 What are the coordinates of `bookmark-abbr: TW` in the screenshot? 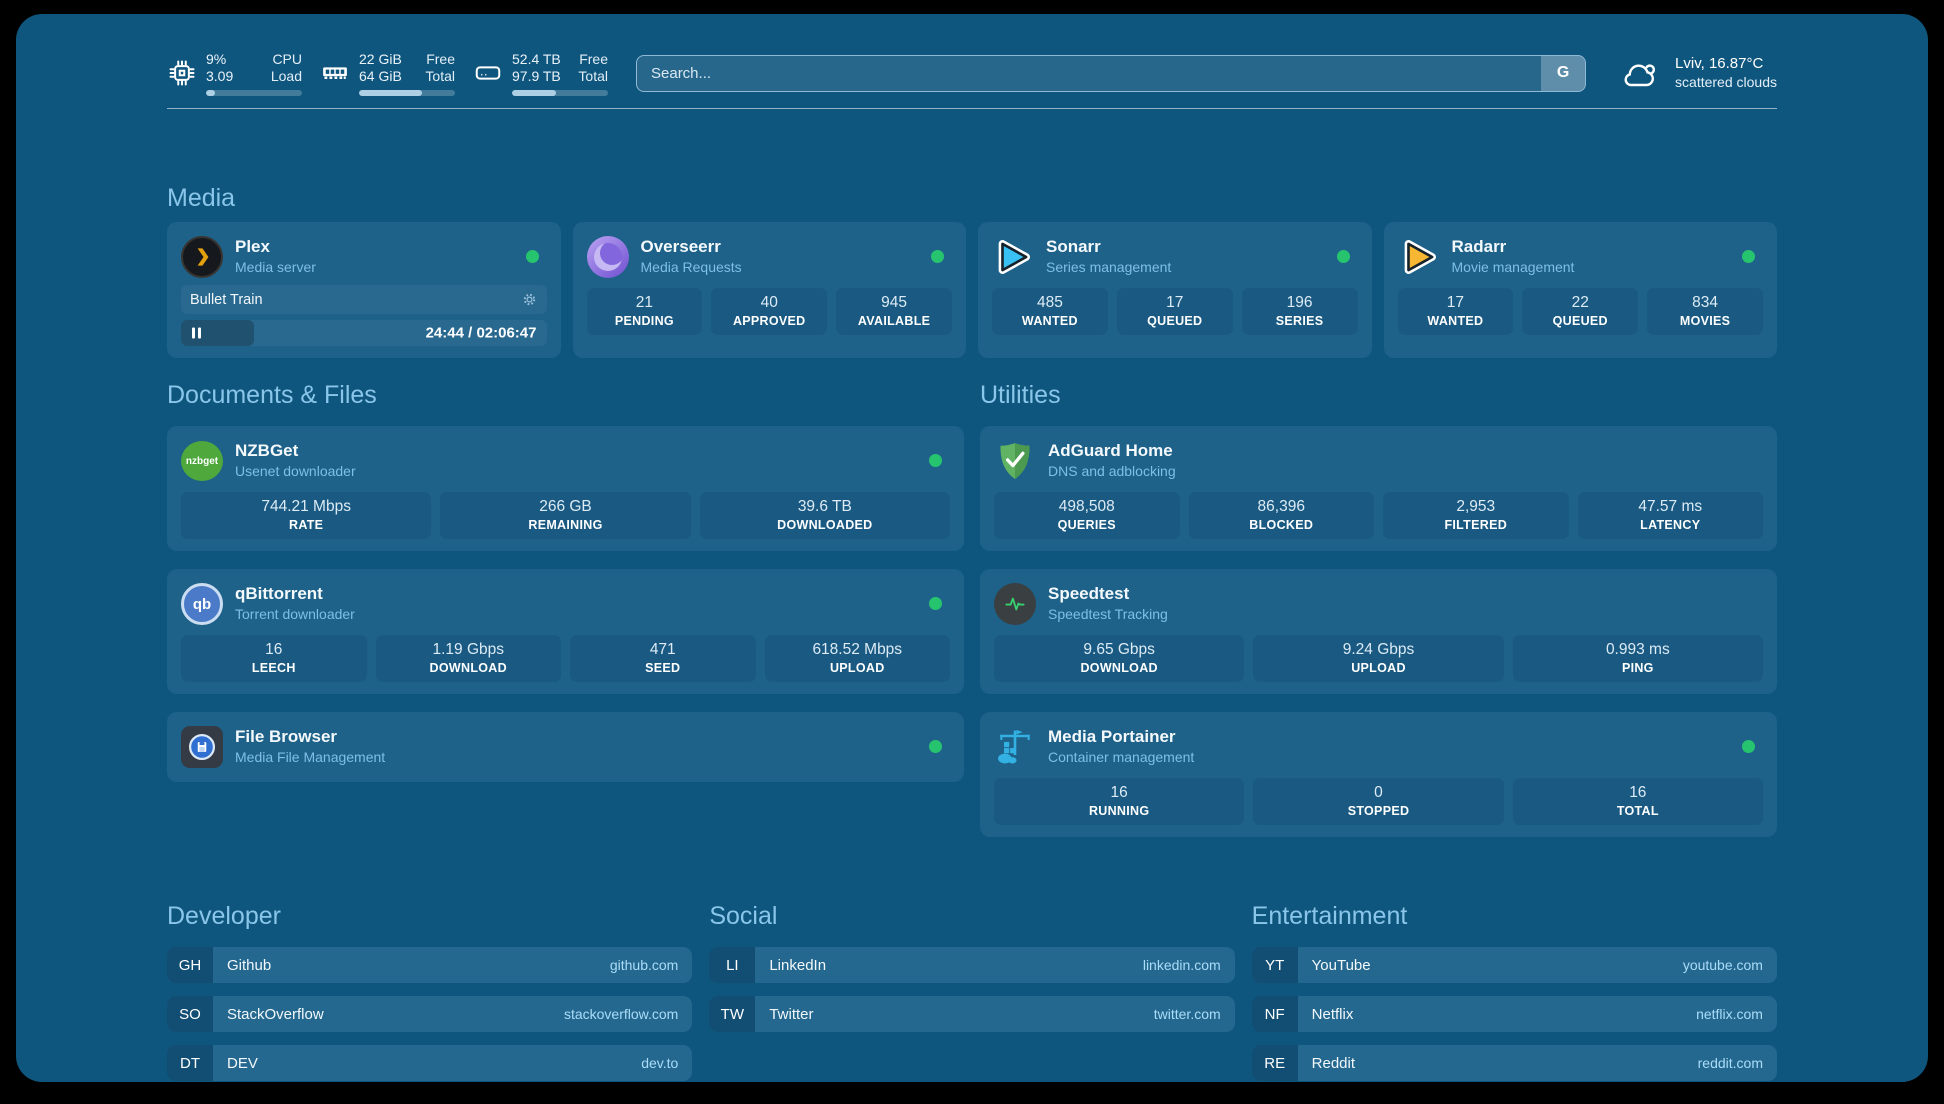 It's located at (732, 1014).